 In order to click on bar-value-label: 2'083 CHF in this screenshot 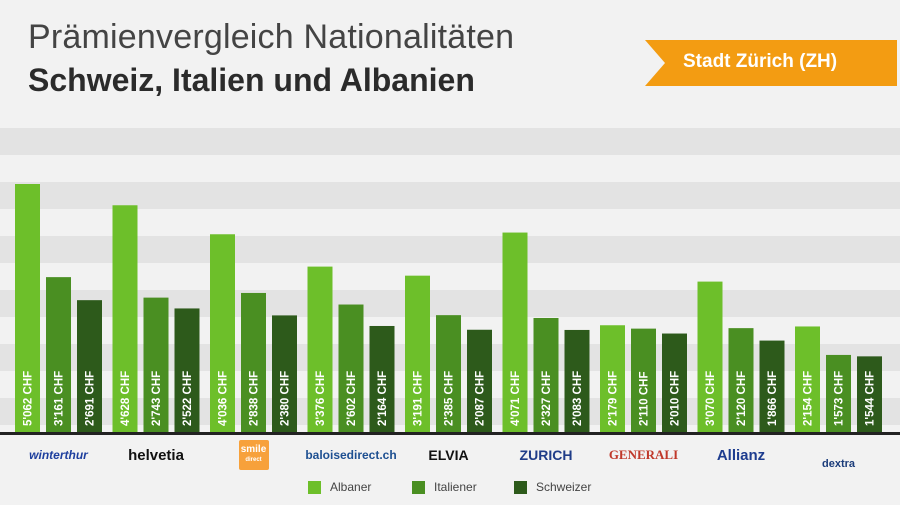, I will do `click(578, 398)`.